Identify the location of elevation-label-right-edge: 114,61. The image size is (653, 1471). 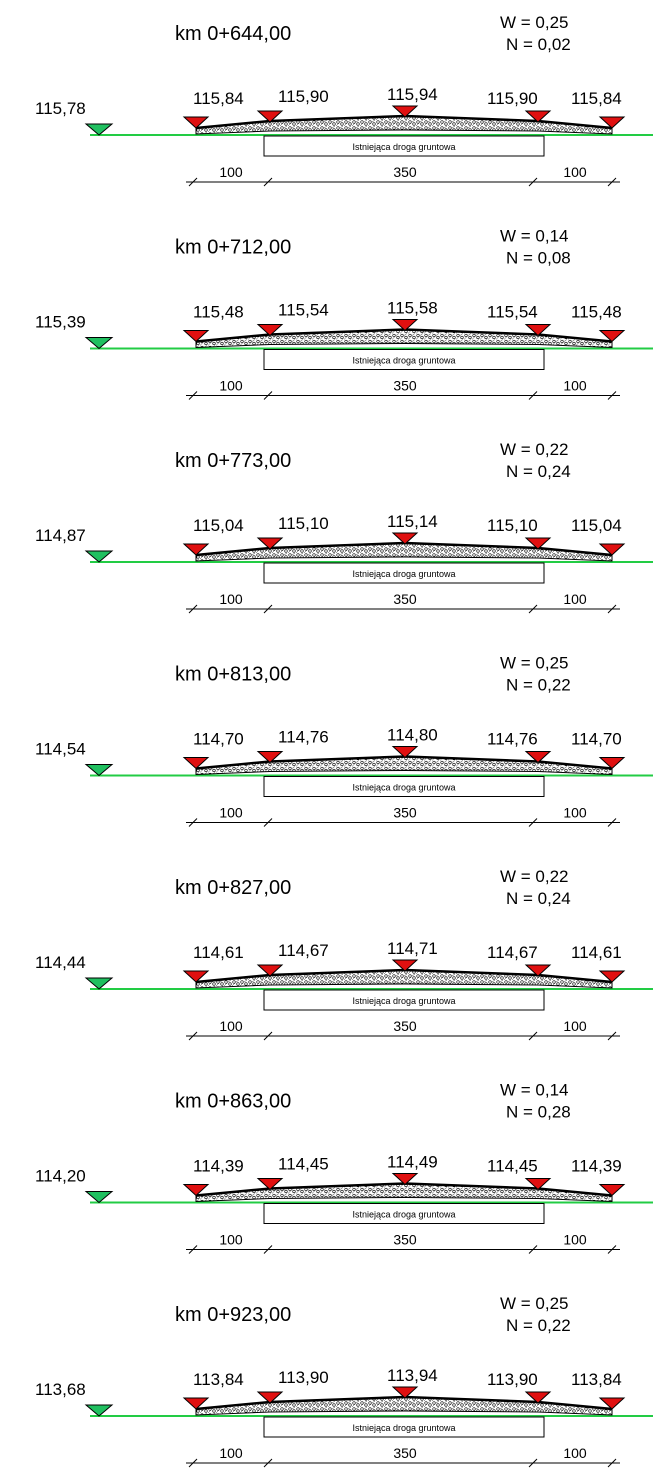
(596, 952).